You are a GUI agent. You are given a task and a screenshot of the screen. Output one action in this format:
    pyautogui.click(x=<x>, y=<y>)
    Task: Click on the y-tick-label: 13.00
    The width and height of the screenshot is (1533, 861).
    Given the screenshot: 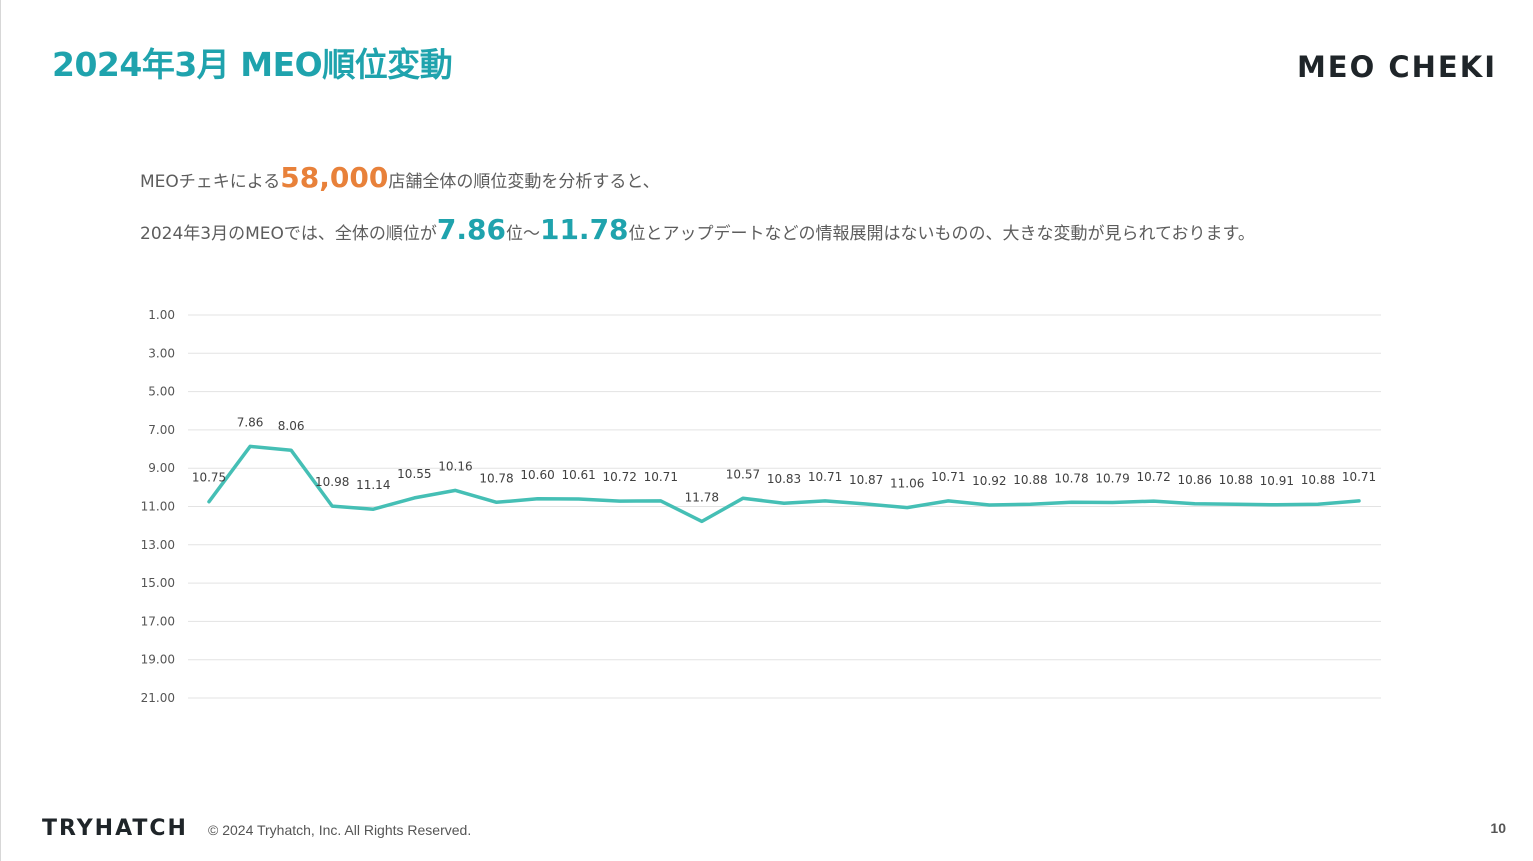 What is the action you would take?
    pyautogui.click(x=158, y=545)
    